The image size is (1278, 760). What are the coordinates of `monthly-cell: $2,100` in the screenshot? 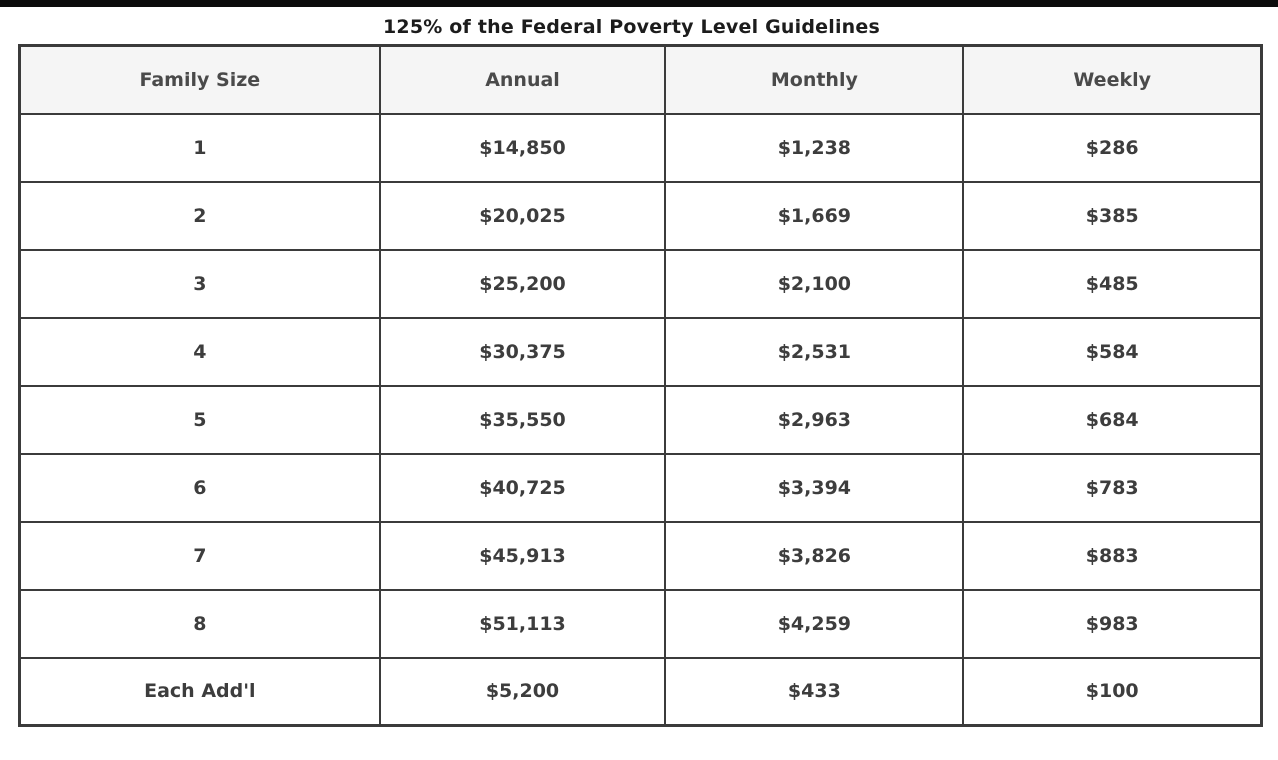 It's located at (814, 283).